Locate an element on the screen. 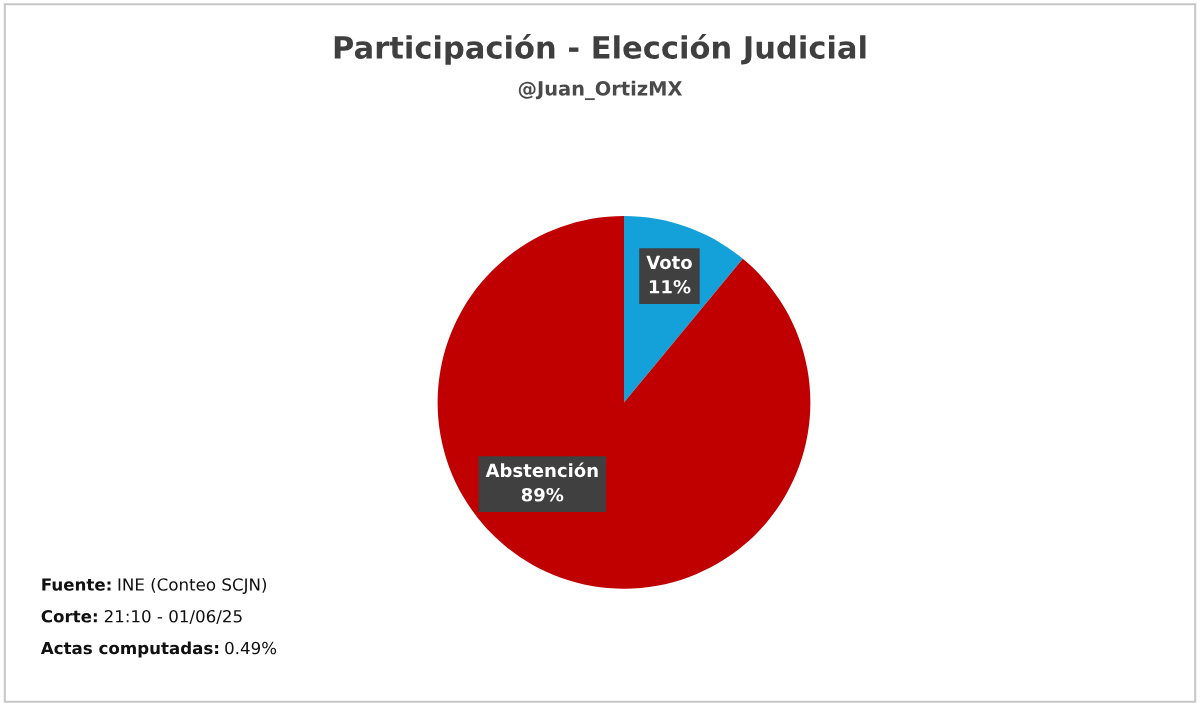 Image resolution: width=1200 pixels, height=706 pixels. slice-label: Voto is located at coordinates (669, 262).